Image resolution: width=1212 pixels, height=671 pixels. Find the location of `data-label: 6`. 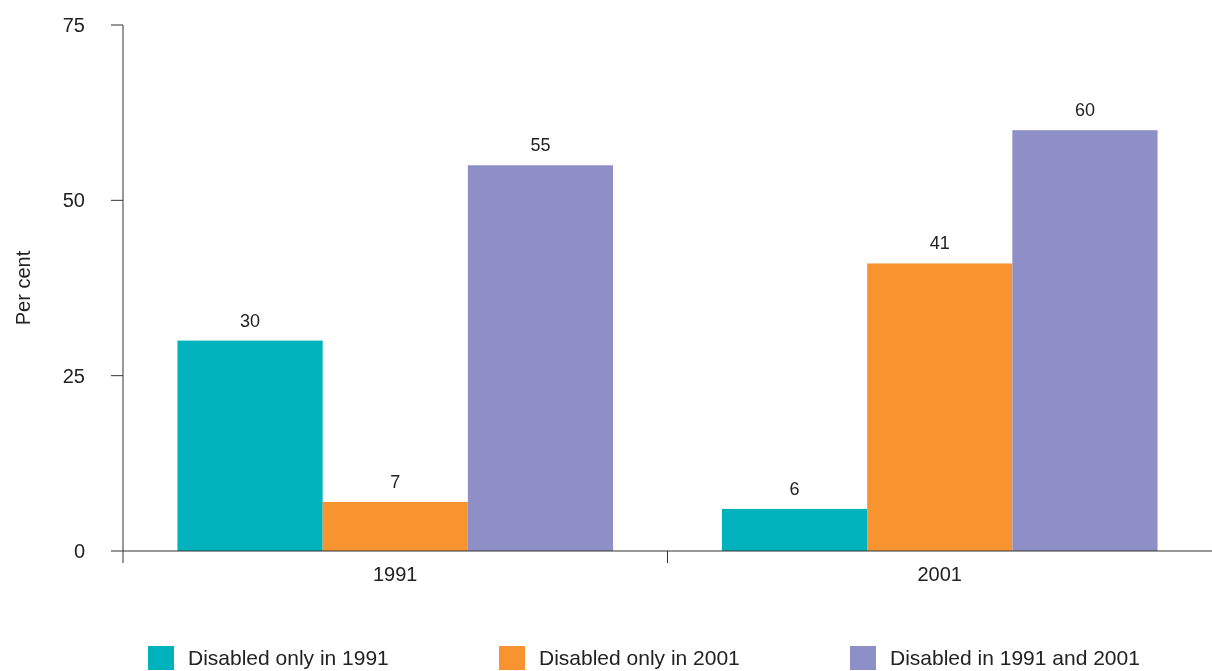

data-label: 6 is located at coordinates (794, 488).